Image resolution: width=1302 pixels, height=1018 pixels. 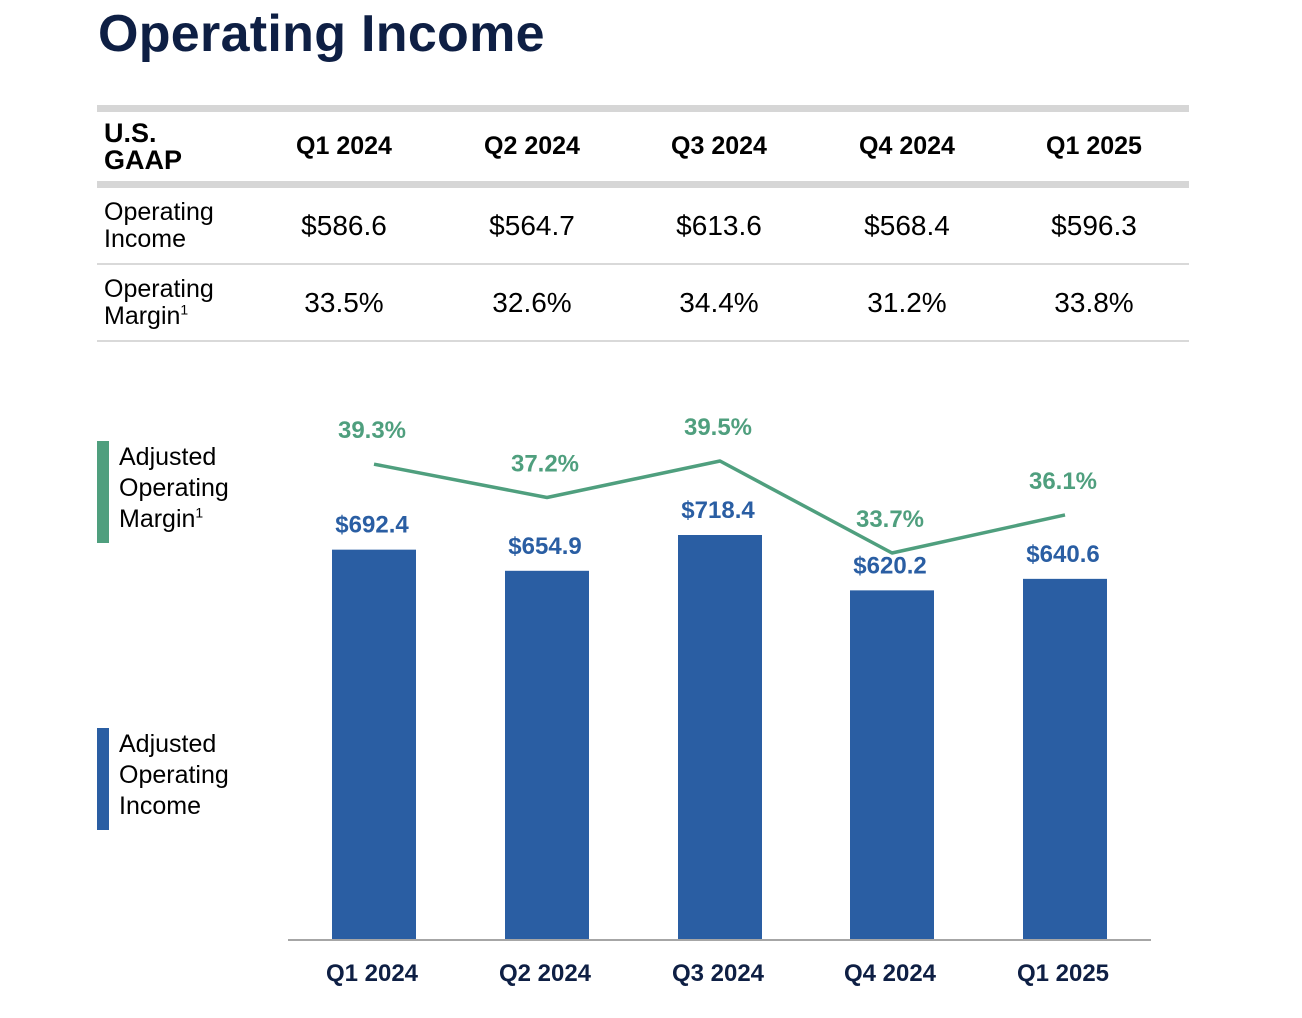 What do you see at coordinates (184, 309) in the screenshot?
I see `footnote-marker: 1` at bounding box center [184, 309].